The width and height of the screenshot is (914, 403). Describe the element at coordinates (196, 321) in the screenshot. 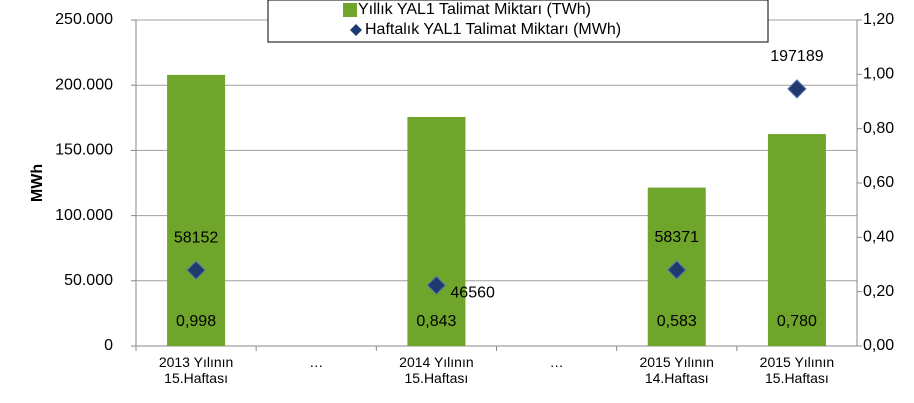

I see `bar-value-label: 0,998` at that location.